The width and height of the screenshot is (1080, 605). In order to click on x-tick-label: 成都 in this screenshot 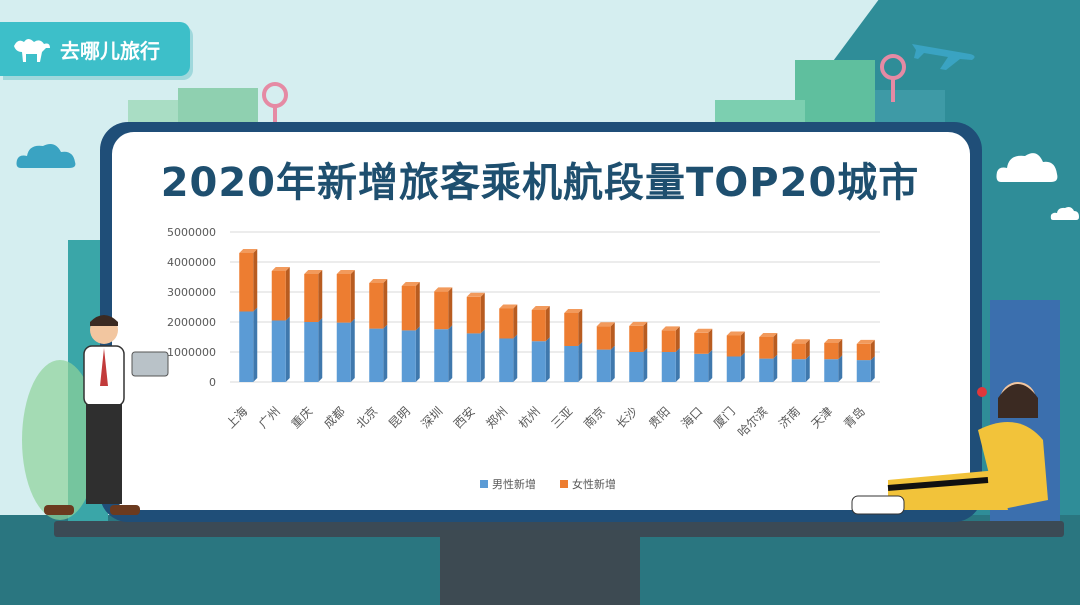, I will do `click(334, 417)`.